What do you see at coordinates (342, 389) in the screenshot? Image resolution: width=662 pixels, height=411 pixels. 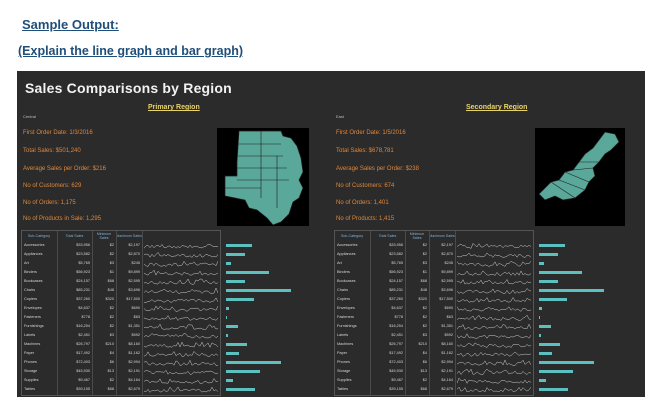 I see `row-category: Tables` at bounding box center [342, 389].